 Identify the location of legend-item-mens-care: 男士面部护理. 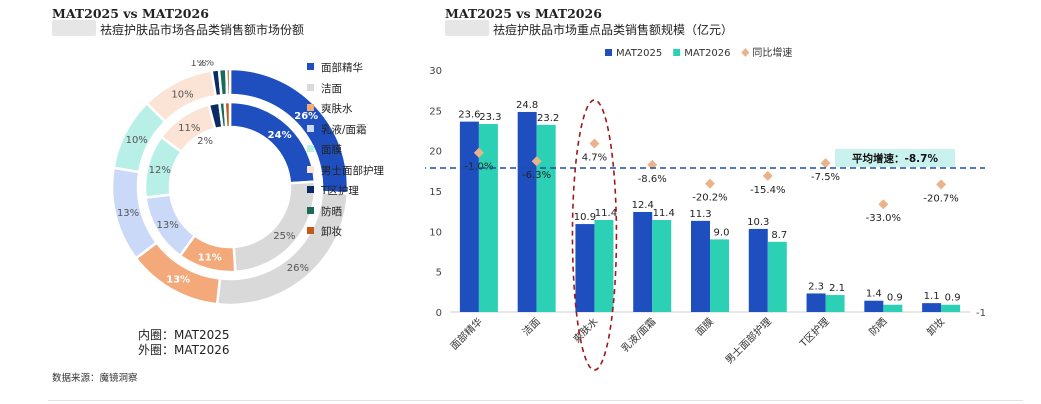
(345, 170).